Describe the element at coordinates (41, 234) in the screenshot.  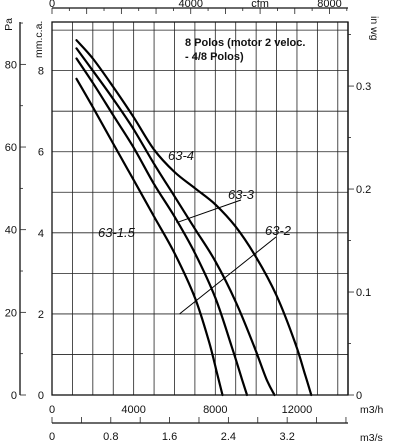
I see `y-tick-mmca: 4` at that location.